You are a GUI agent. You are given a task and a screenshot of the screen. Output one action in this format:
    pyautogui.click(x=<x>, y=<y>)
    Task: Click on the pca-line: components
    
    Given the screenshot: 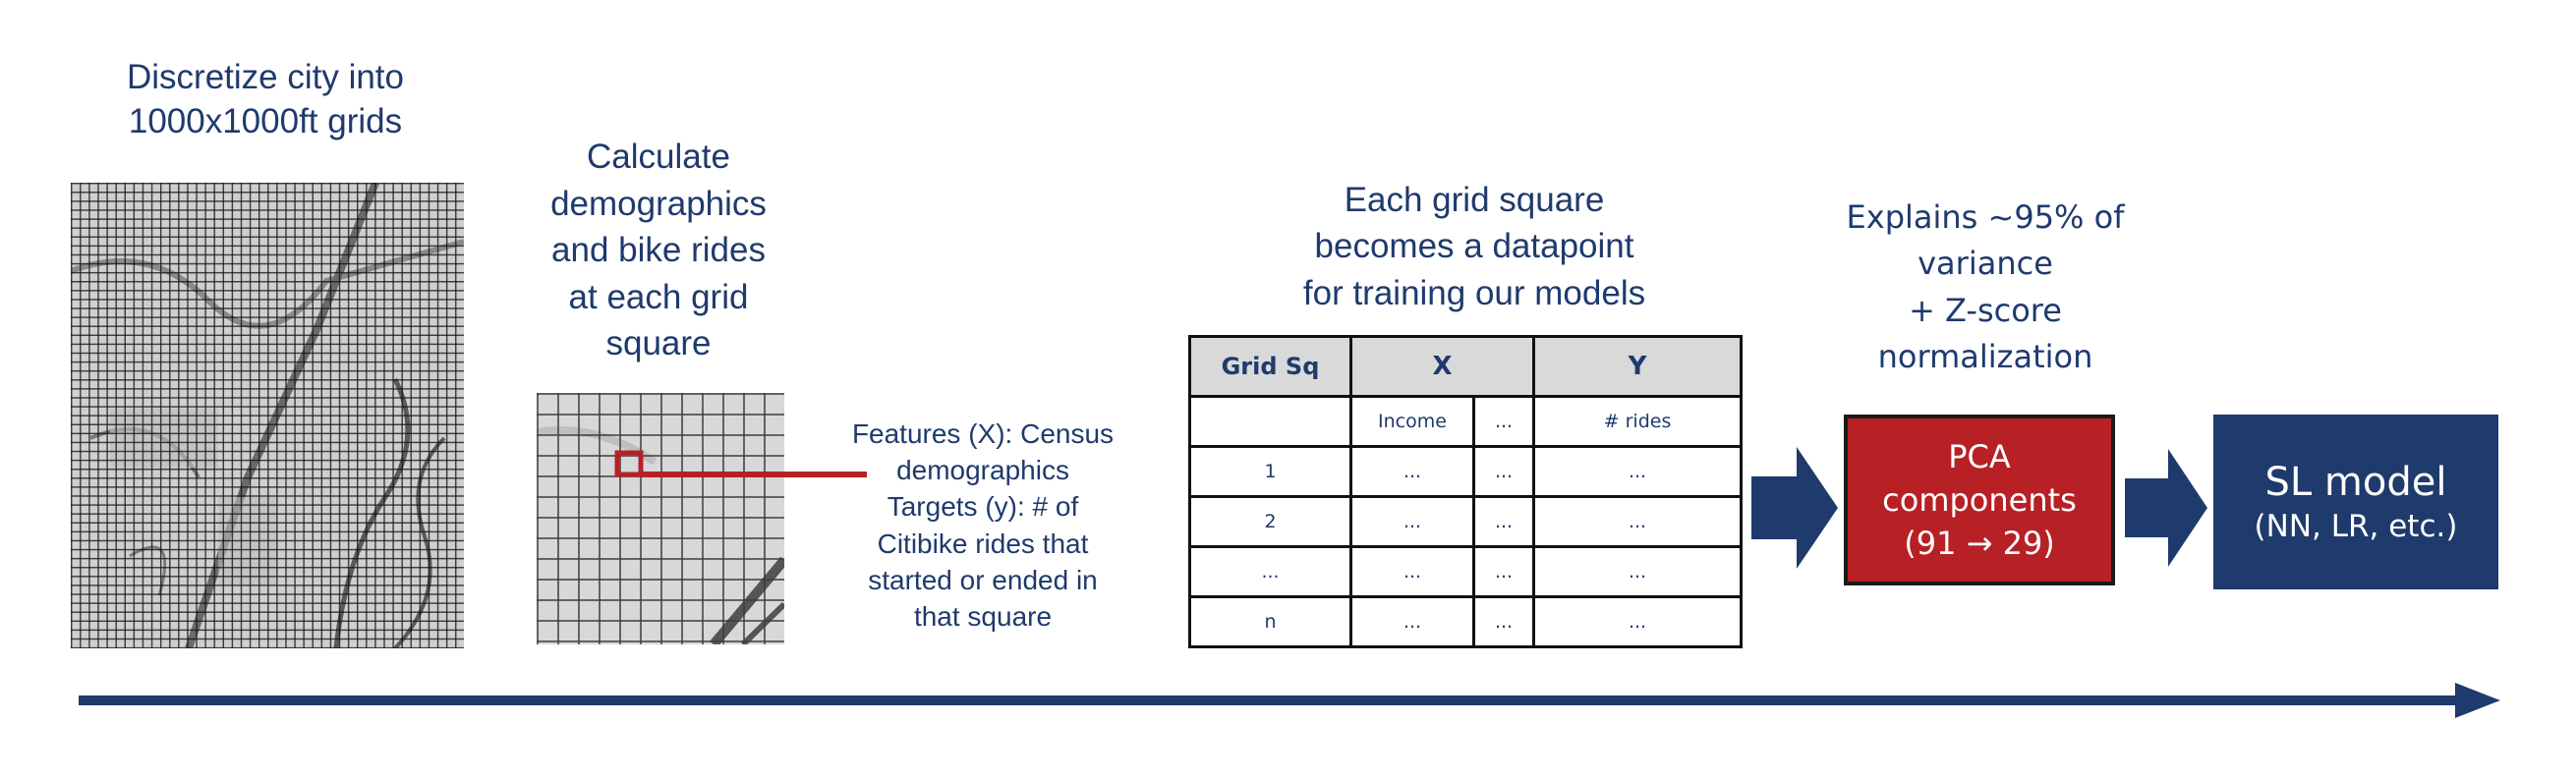 What is the action you would take?
    pyautogui.click(x=1979, y=500)
    